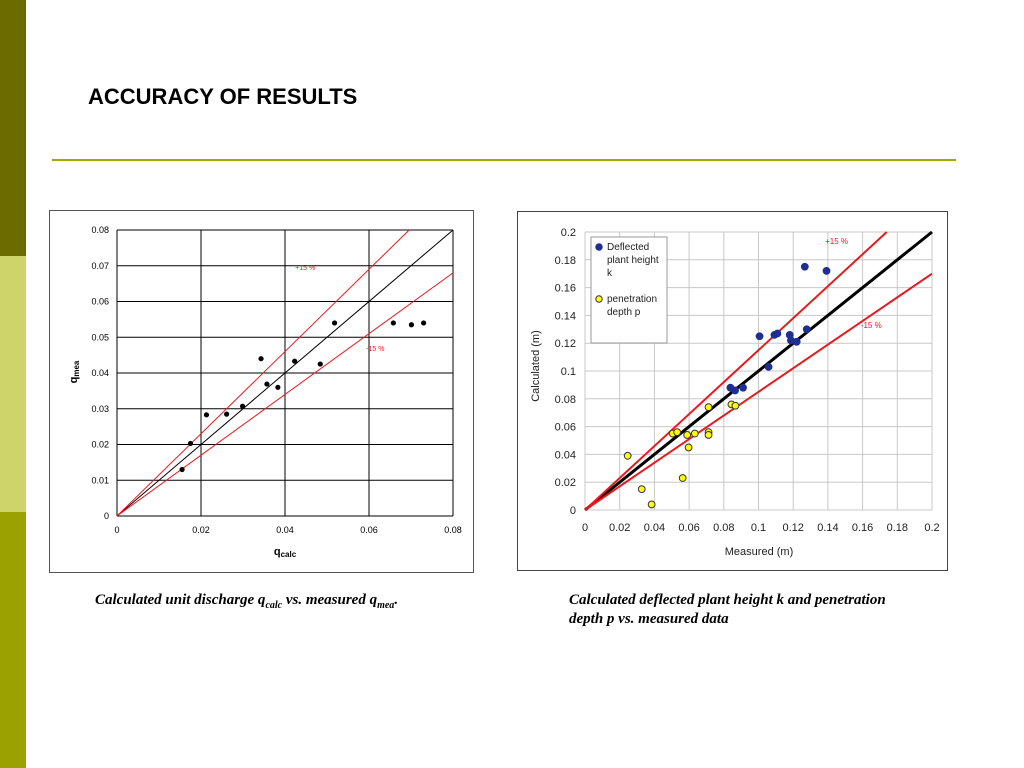 This screenshot has height=768, width=1024. Describe the element at coordinates (897, 528) in the screenshot. I see `x-tick-label: 0.18` at that location.